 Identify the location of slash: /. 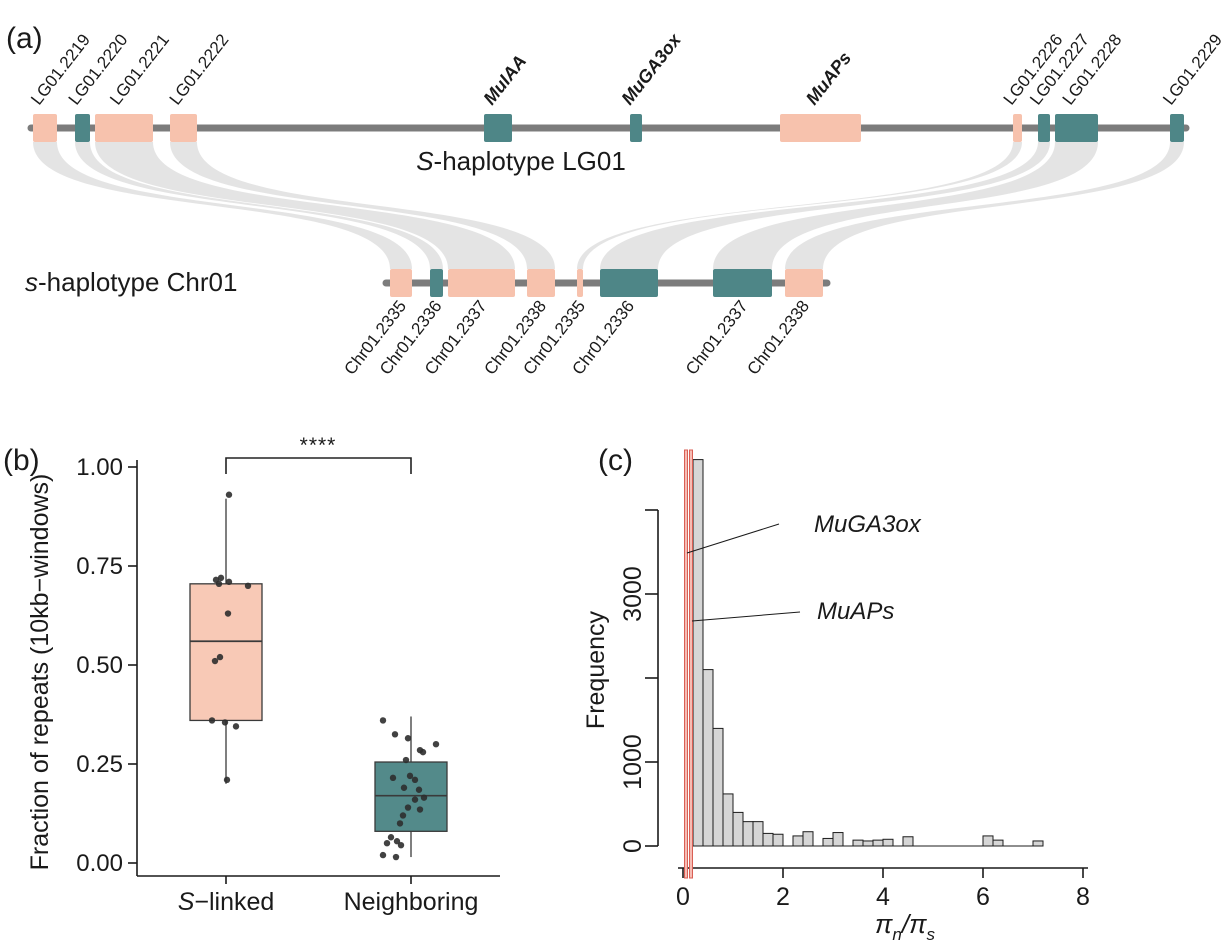
(906, 924).